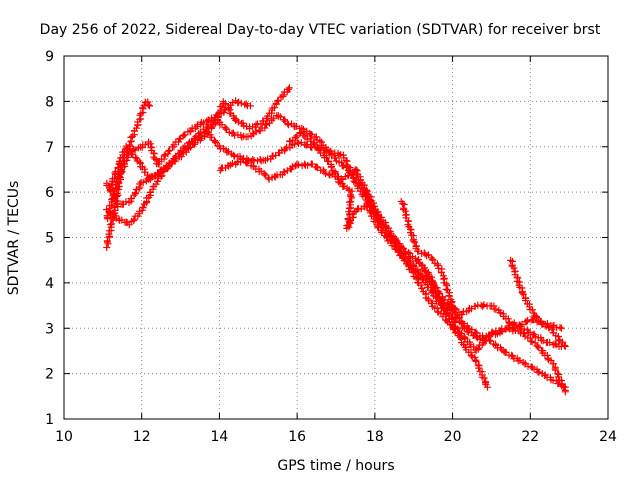 This screenshot has width=640, height=480. What do you see at coordinates (49, 375) in the screenshot?
I see `y-tick-label: 2` at bounding box center [49, 375].